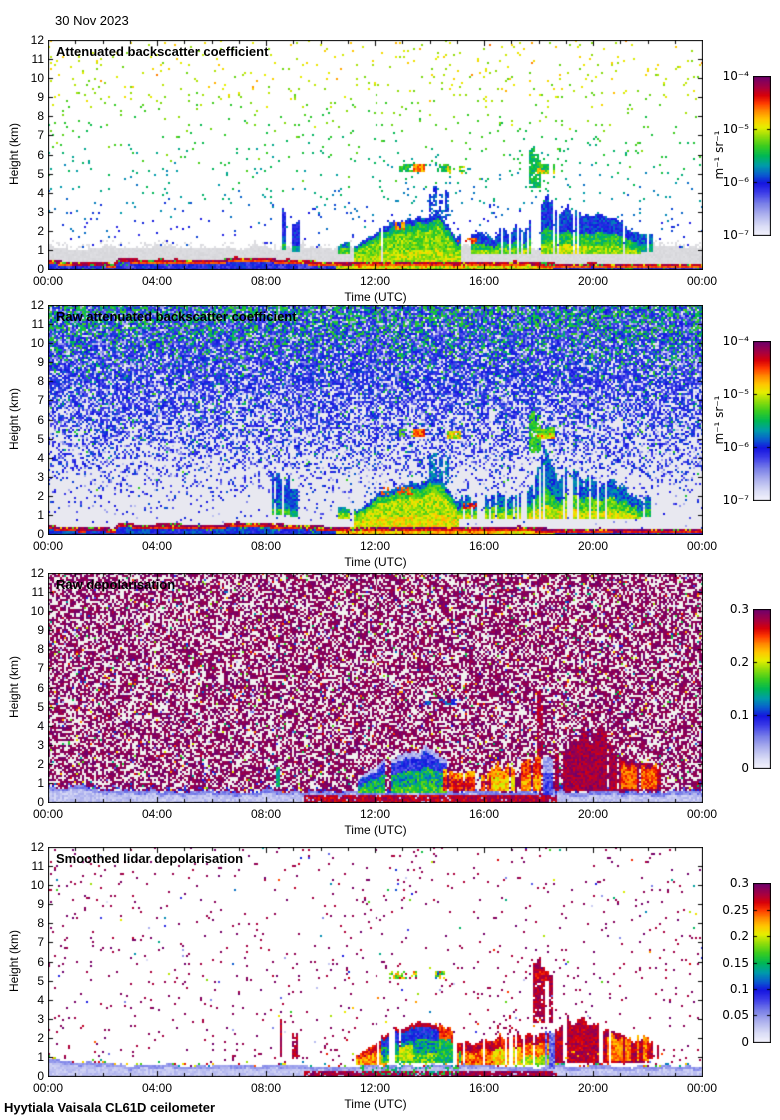 The width and height of the screenshot is (780, 1120). What do you see at coordinates (735, 910) in the screenshot?
I see `colorbar-tick-label: 0.25` at bounding box center [735, 910].